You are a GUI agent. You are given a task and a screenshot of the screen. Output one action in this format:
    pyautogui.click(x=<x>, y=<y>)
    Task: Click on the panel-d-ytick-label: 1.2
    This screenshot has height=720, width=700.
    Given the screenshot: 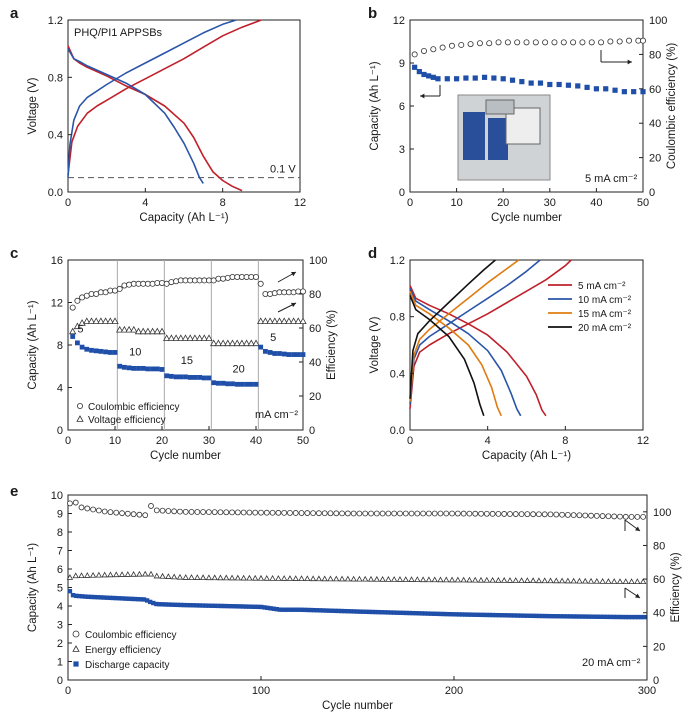 What is the action you would take?
    pyautogui.click(x=397, y=261)
    